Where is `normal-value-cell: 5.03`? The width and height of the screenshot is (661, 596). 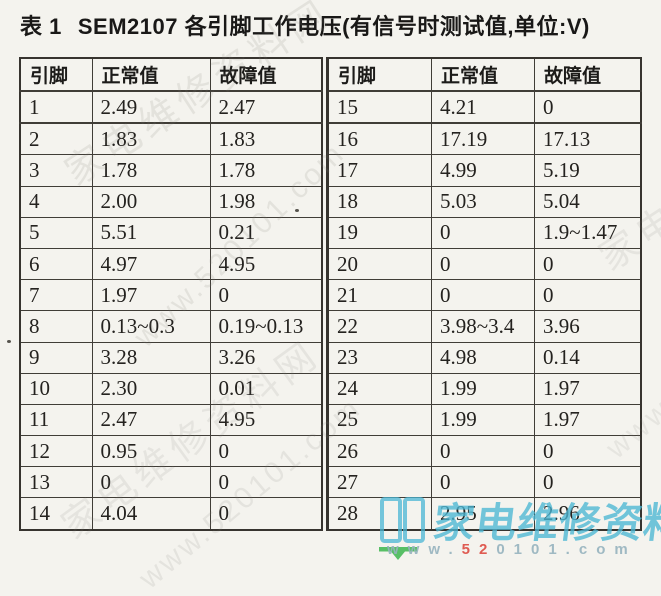
normal-value-cell: 5.03 is located at coordinates (483, 201).